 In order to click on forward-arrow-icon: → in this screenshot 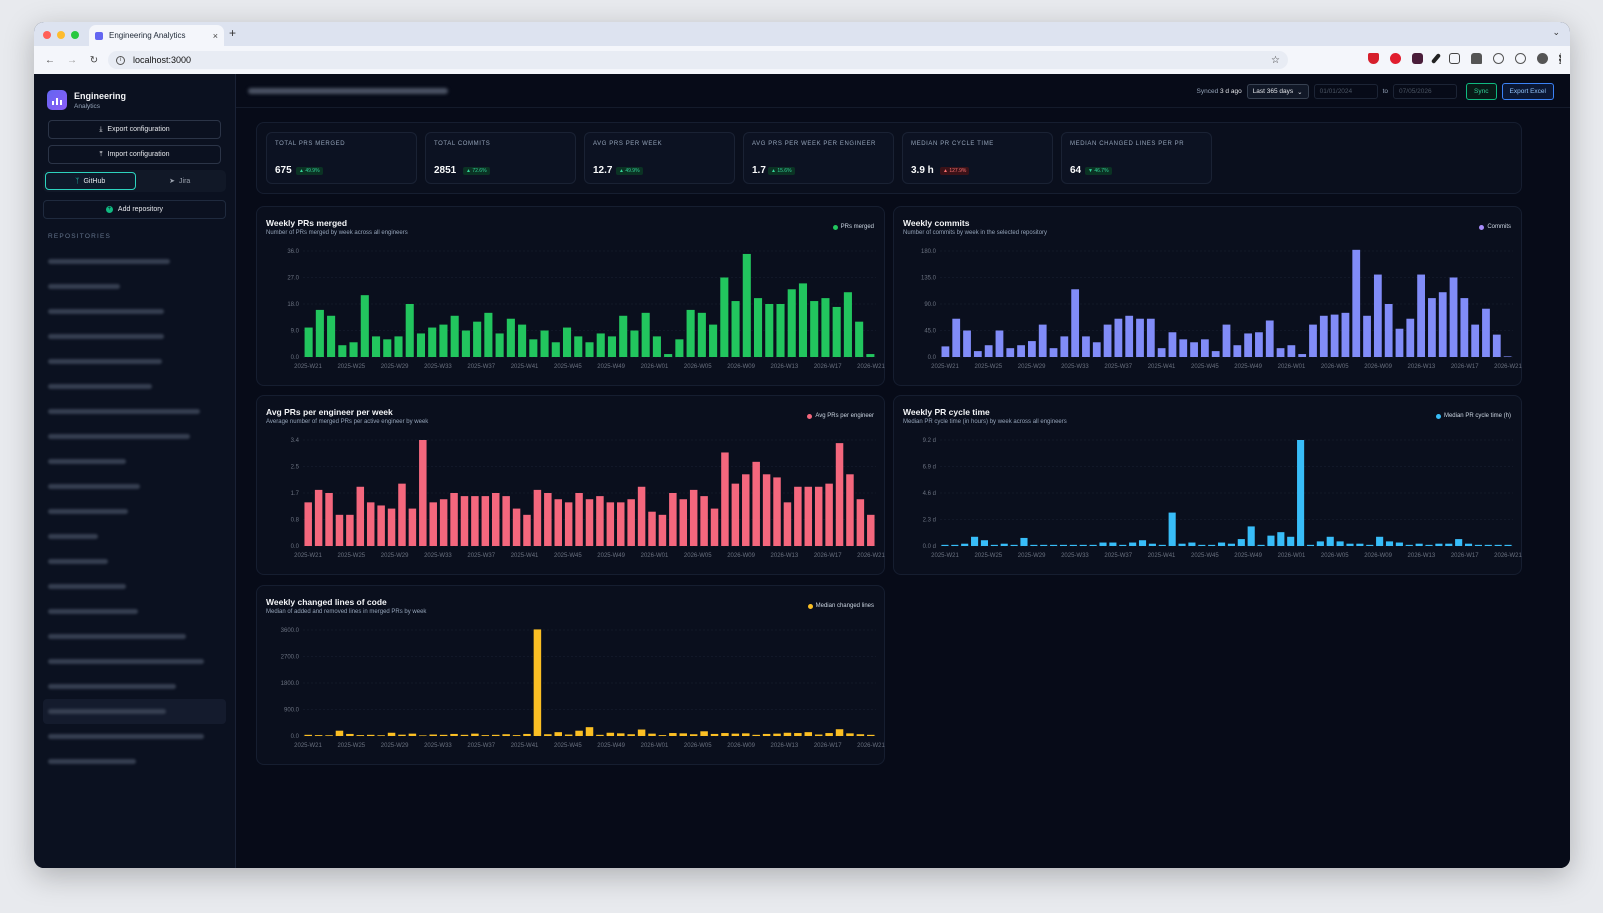, I will do `click(72, 60)`.